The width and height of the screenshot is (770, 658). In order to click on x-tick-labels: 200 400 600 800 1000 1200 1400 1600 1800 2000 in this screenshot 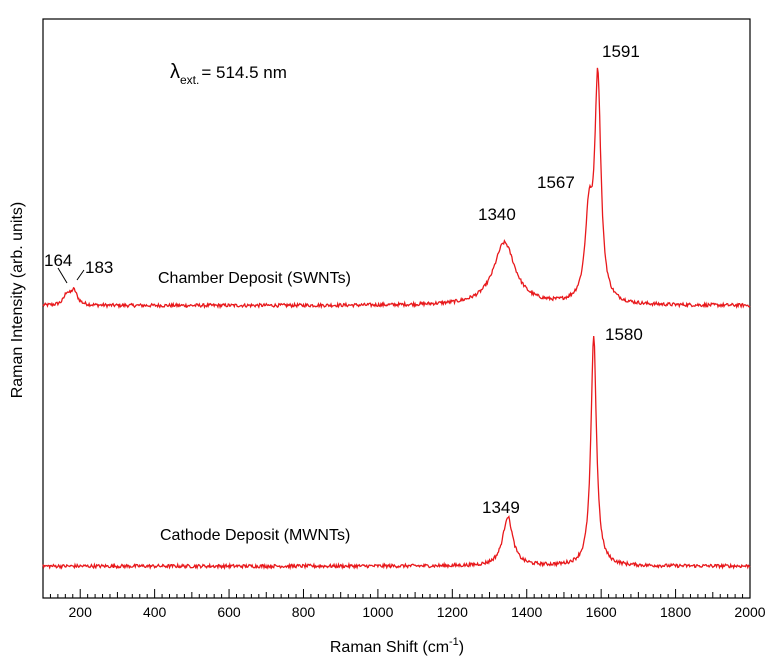, I will do `click(417, 612)`.